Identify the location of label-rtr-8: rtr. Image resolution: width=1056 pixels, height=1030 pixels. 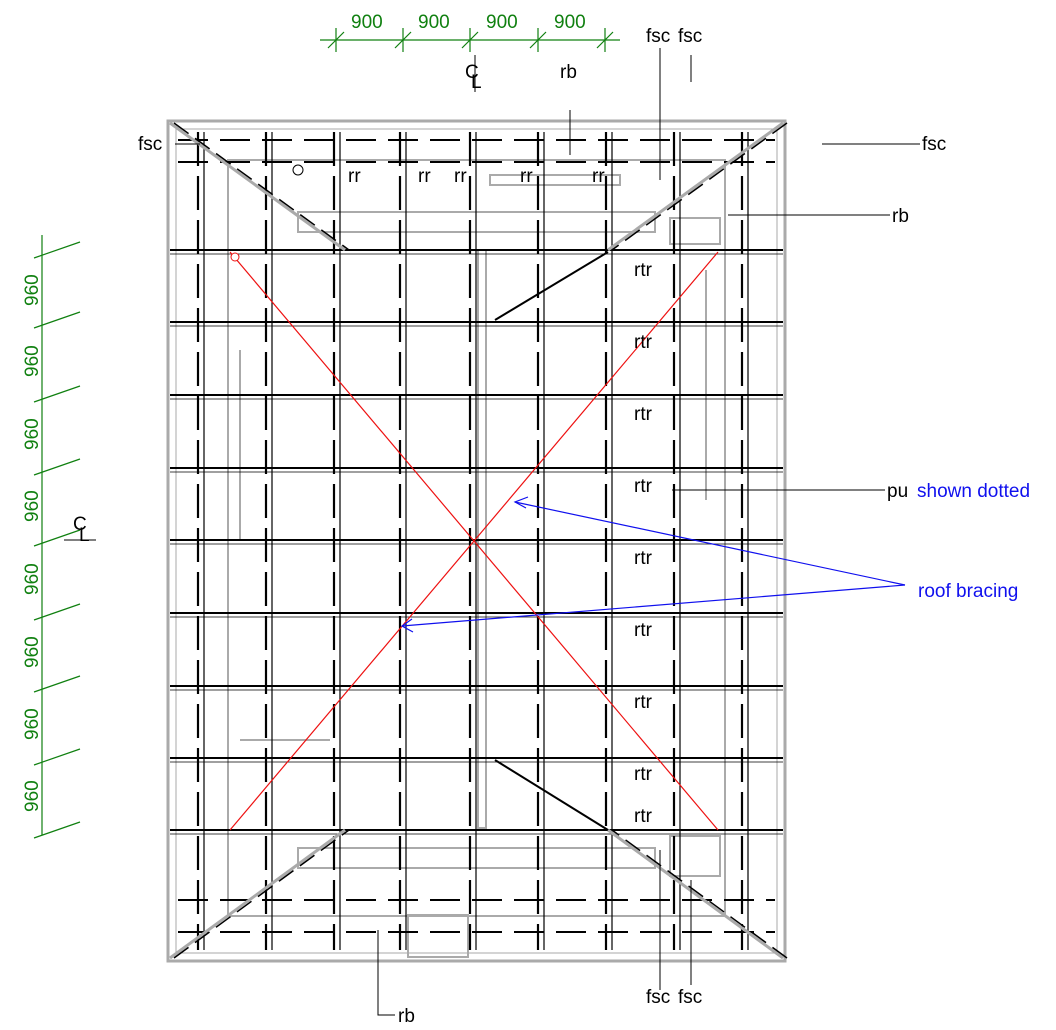
(643, 774).